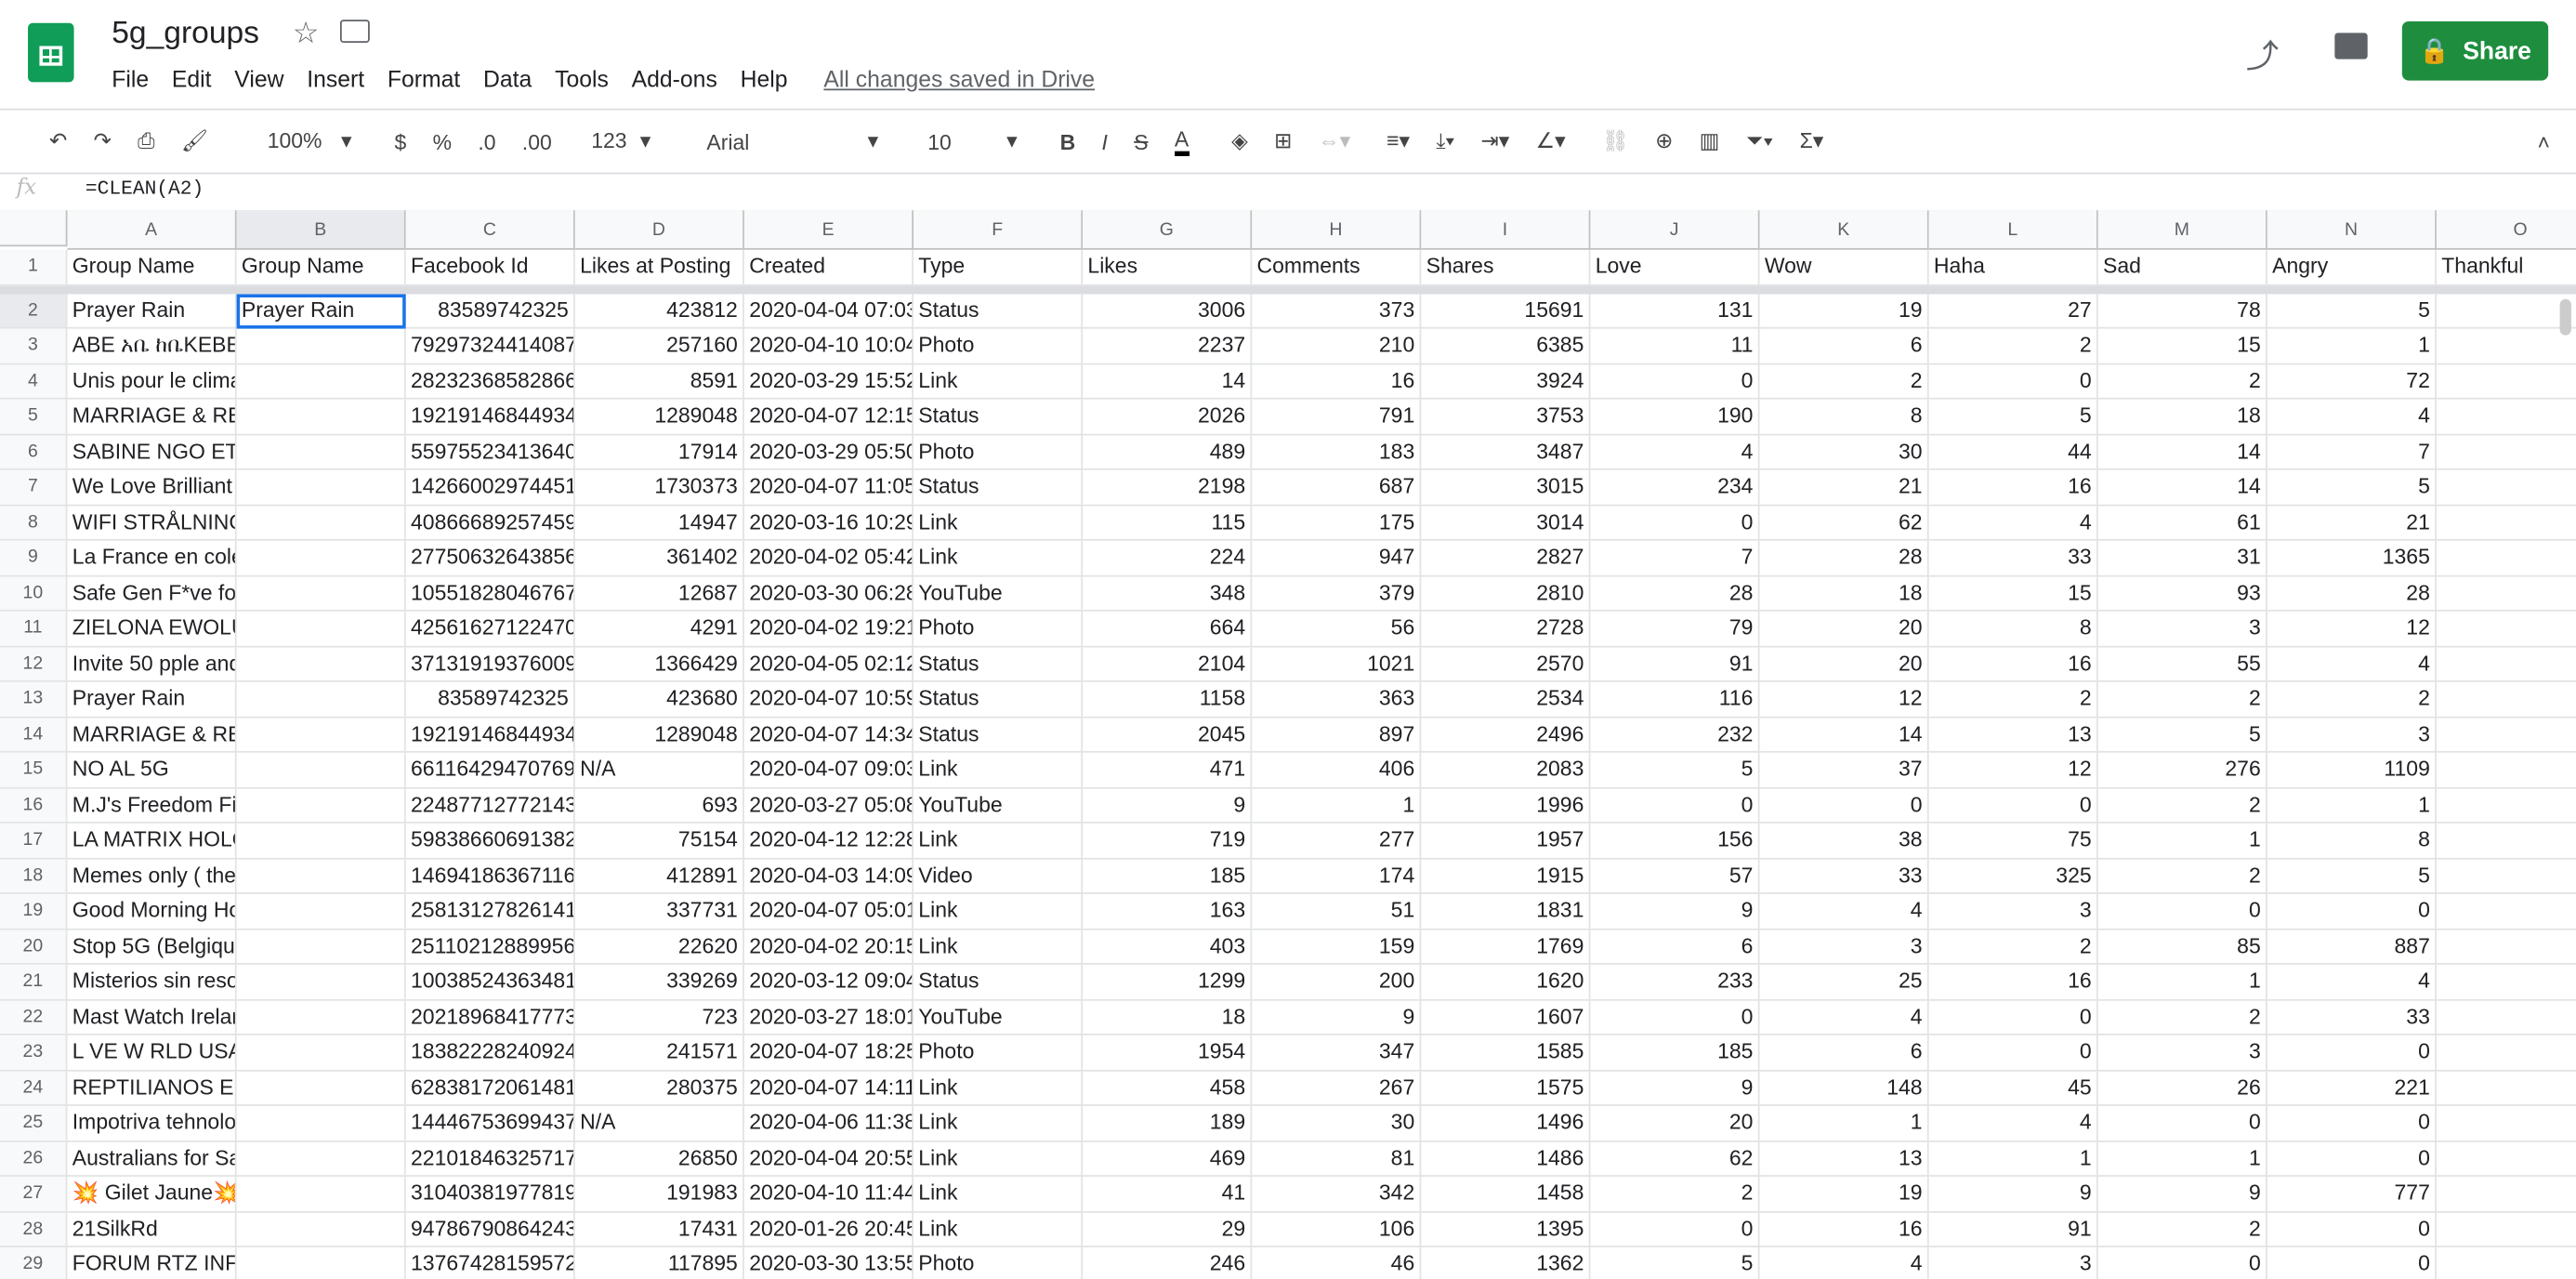 The width and height of the screenshot is (2576, 1279). I want to click on header-cell: Wow, so click(1844, 267).